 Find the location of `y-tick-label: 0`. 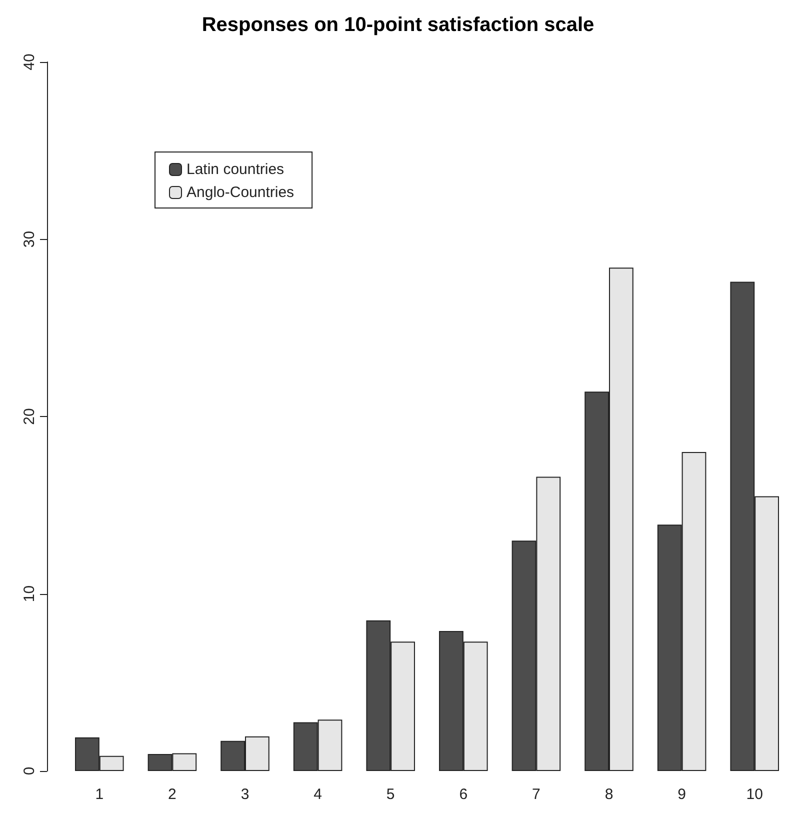

y-tick-label: 0 is located at coordinates (29, 771).